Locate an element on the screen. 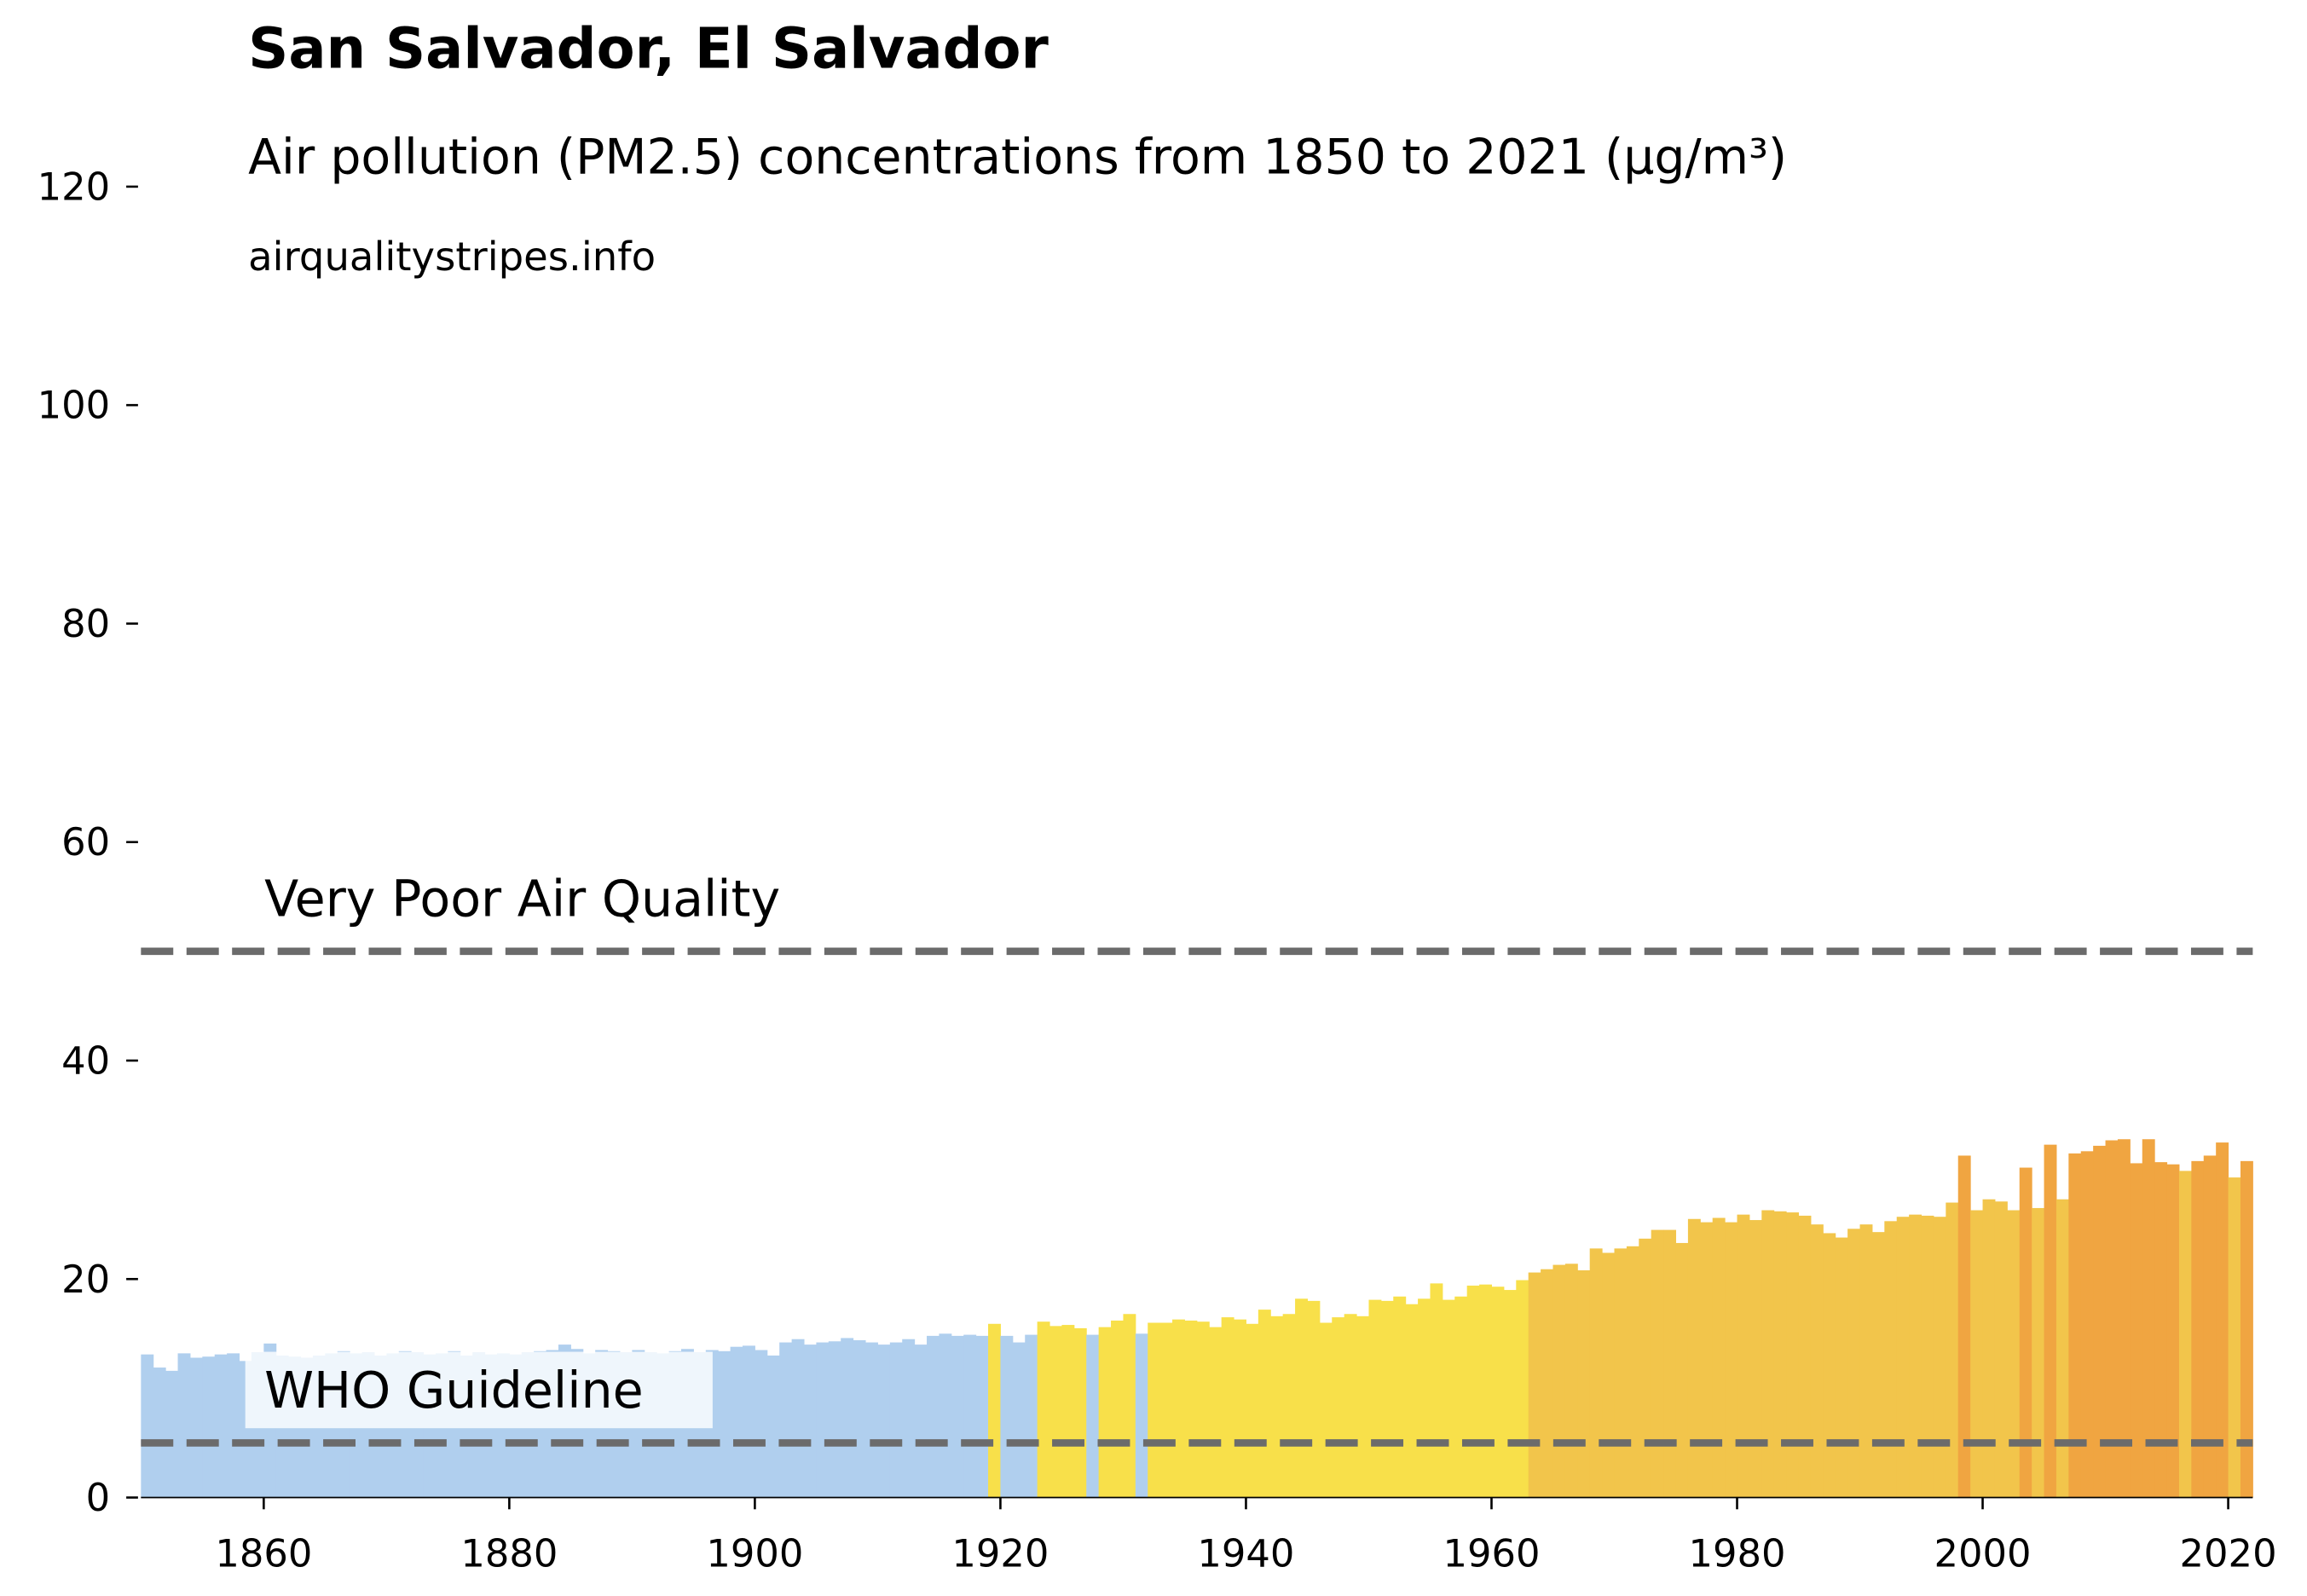  reference-label: Very Poor Air Quality is located at coordinates (522, 899).